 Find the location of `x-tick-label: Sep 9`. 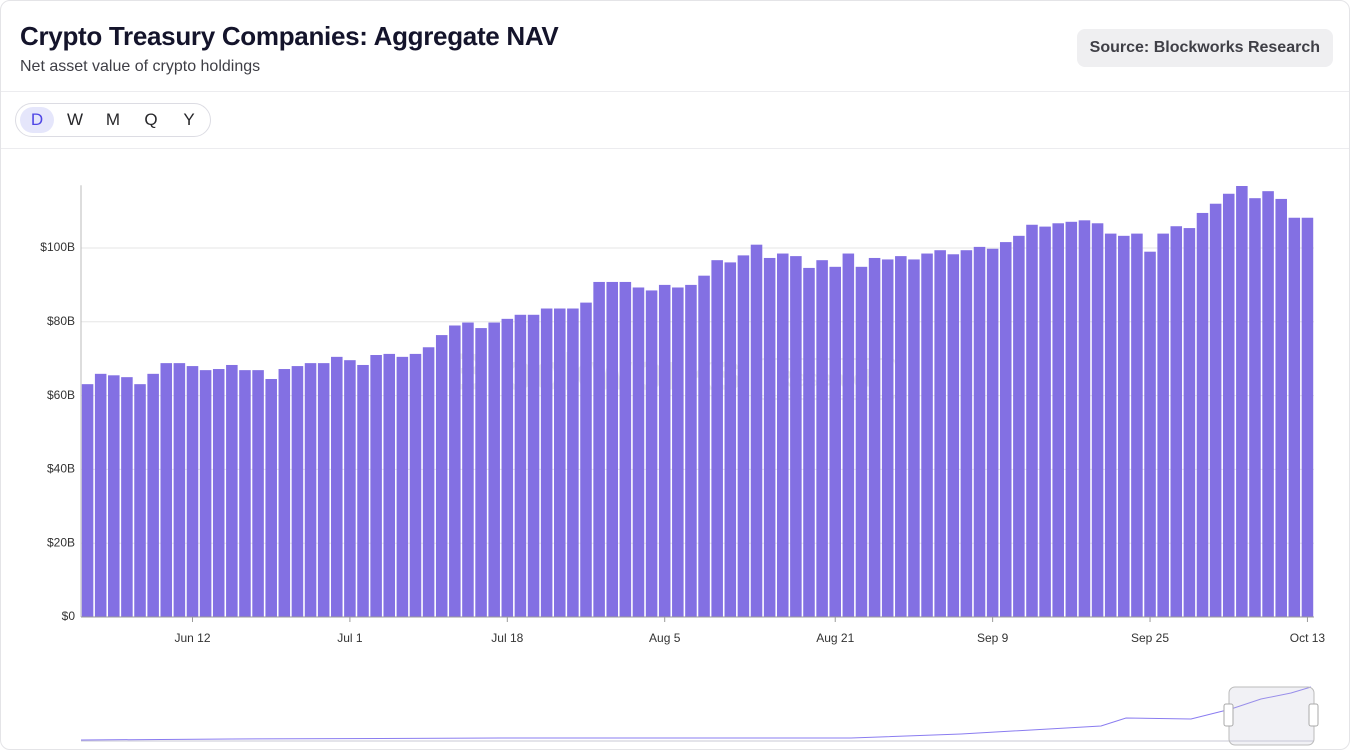

x-tick-label: Sep 9 is located at coordinates (993, 638).